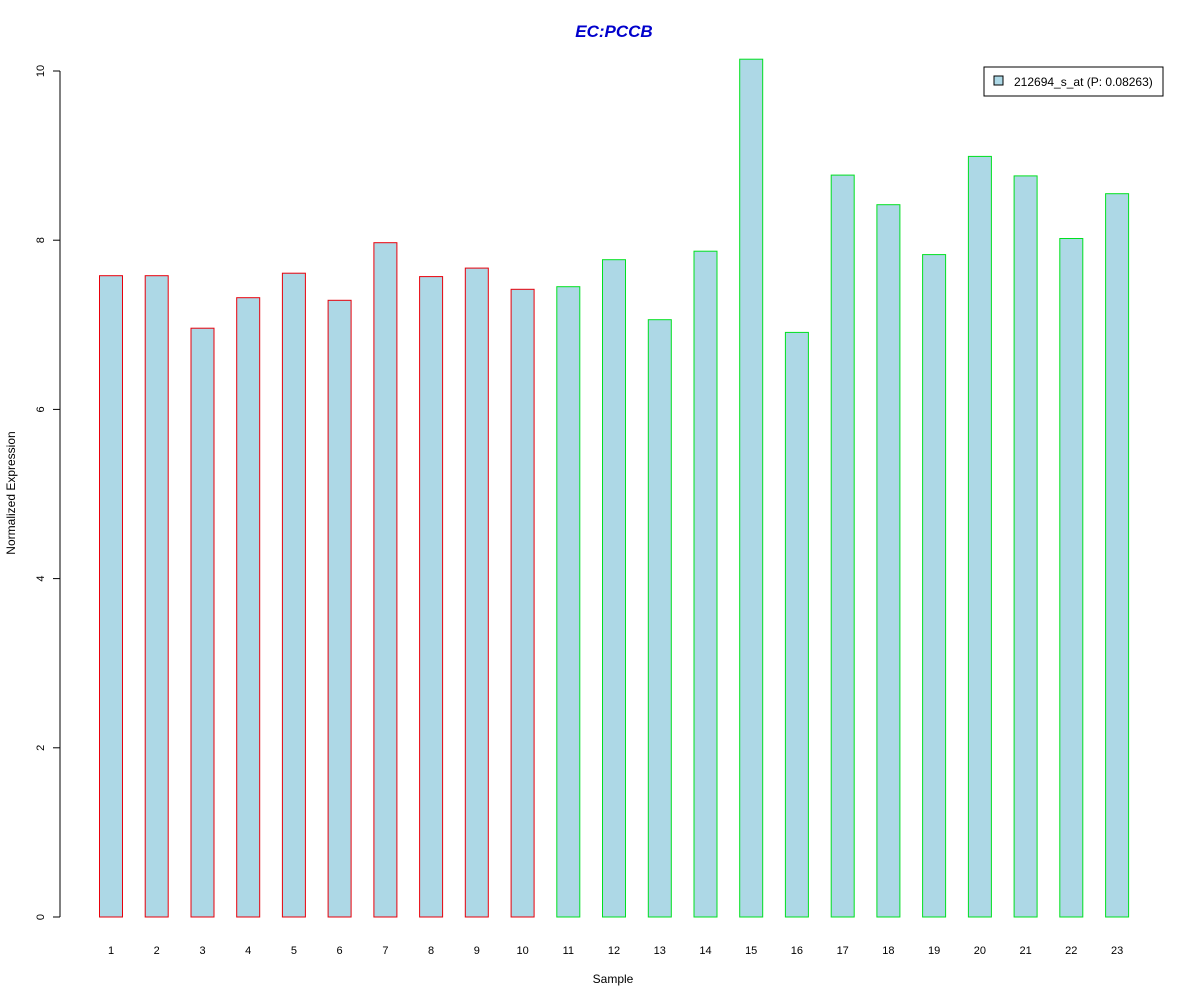 The image size is (1200, 1000). Describe the element at coordinates (705, 951) in the screenshot. I see `x-tick-label: 14` at that location.